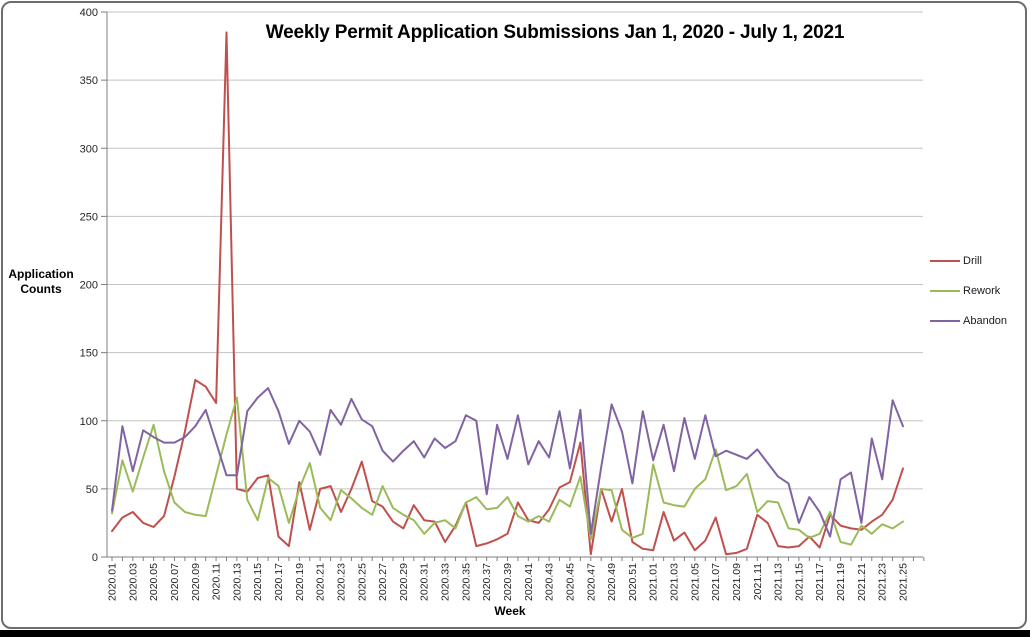 Image resolution: width=1030 pixels, height=637 pixels. What do you see at coordinates (279, 582) in the screenshot?
I see `x-tick-label: 2020.17` at bounding box center [279, 582].